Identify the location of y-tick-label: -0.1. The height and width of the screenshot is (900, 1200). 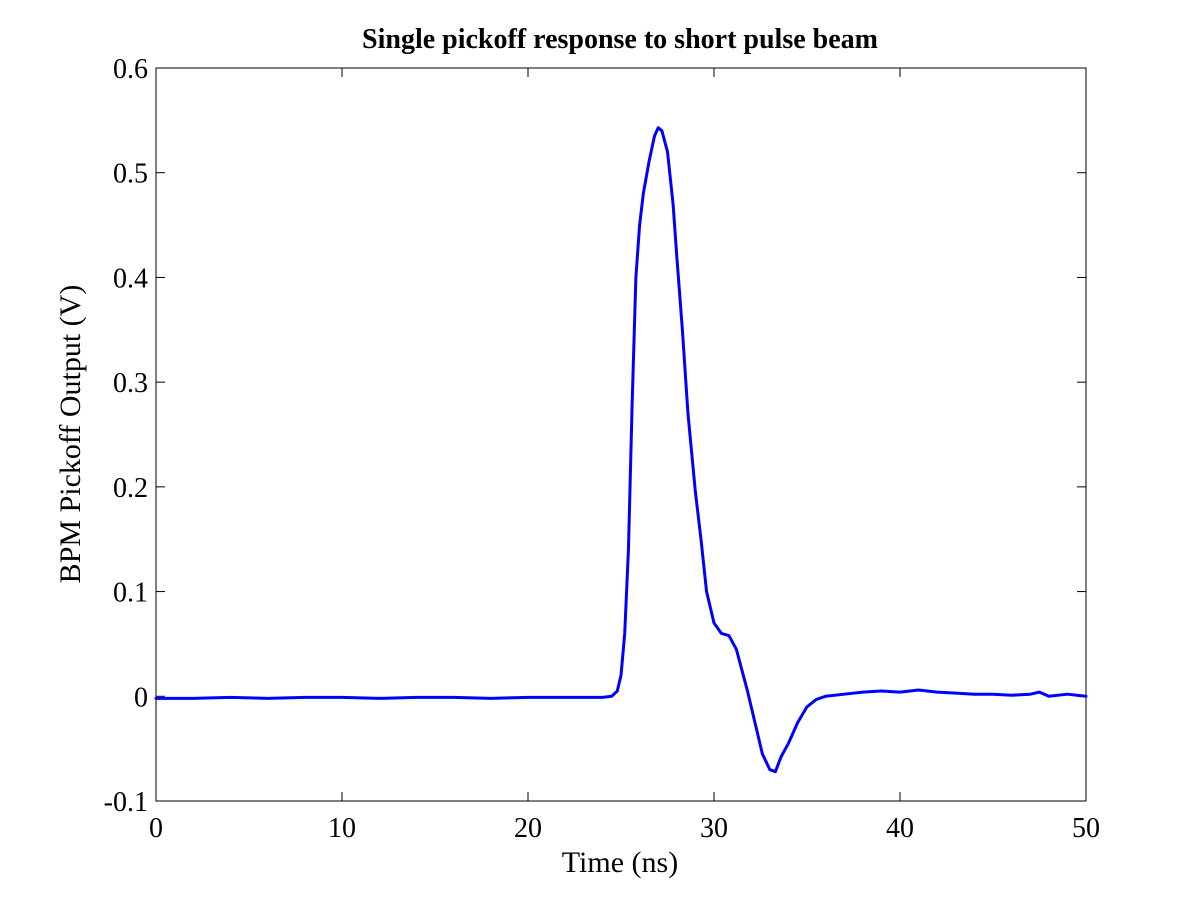
(126, 802).